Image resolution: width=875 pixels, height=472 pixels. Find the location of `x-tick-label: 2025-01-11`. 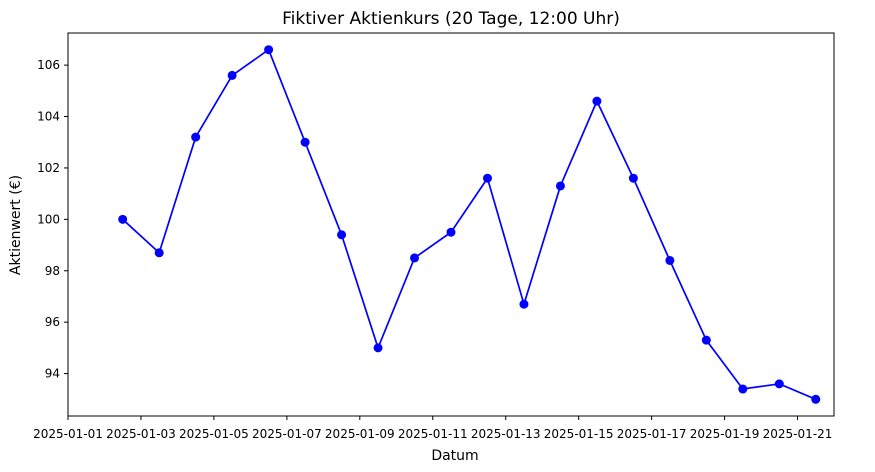

x-tick-label: 2025-01-11 is located at coordinates (433, 434).